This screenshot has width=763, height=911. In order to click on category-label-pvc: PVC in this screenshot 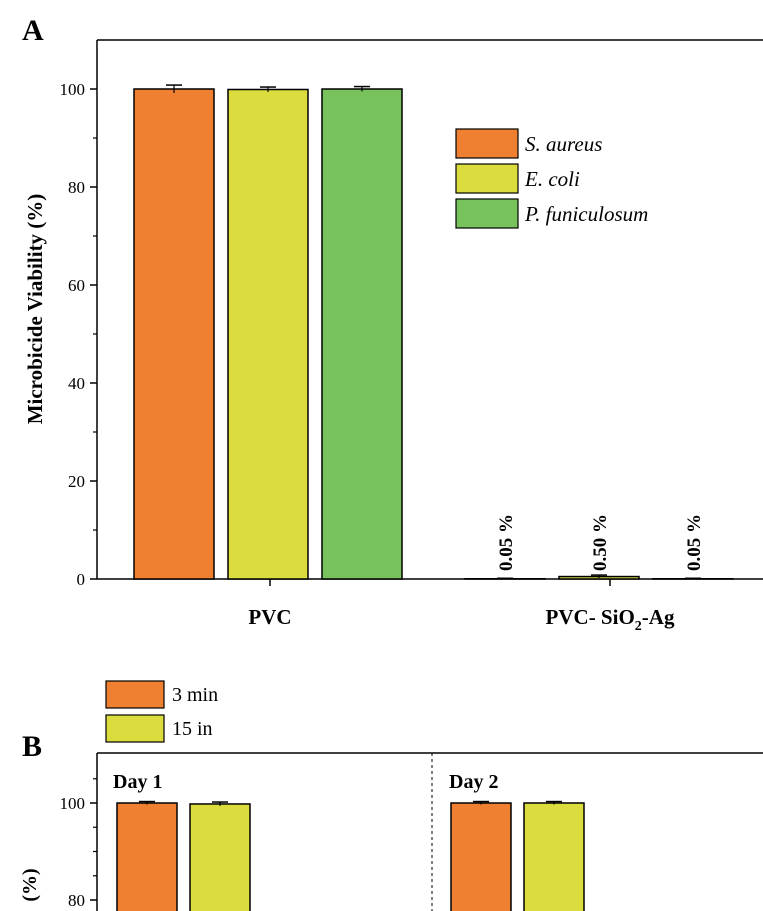, I will do `click(269, 617)`.